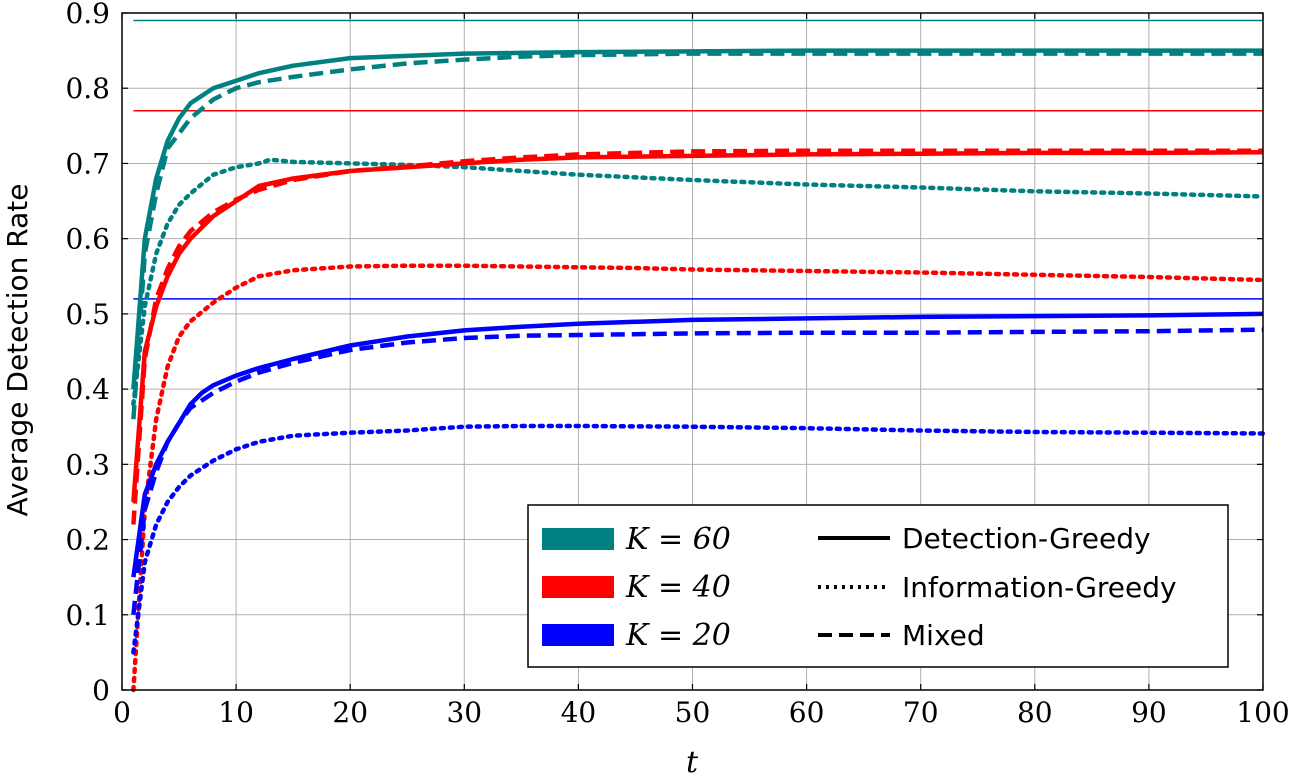 Image resolution: width=1291 pixels, height=777 pixels. What do you see at coordinates (943, 635) in the screenshot?
I see `legend-label-mixed: Mixed` at bounding box center [943, 635].